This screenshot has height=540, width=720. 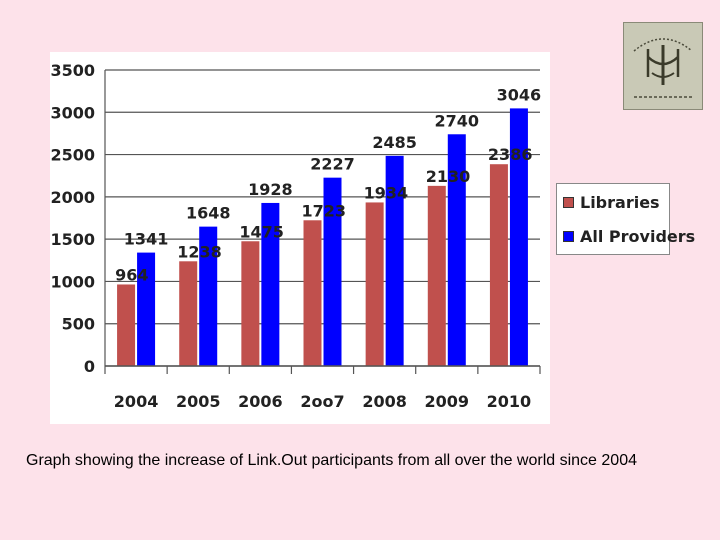 What do you see at coordinates (260, 401) in the screenshot?
I see `x-tick-label: 2006` at bounding box center [260, 401].